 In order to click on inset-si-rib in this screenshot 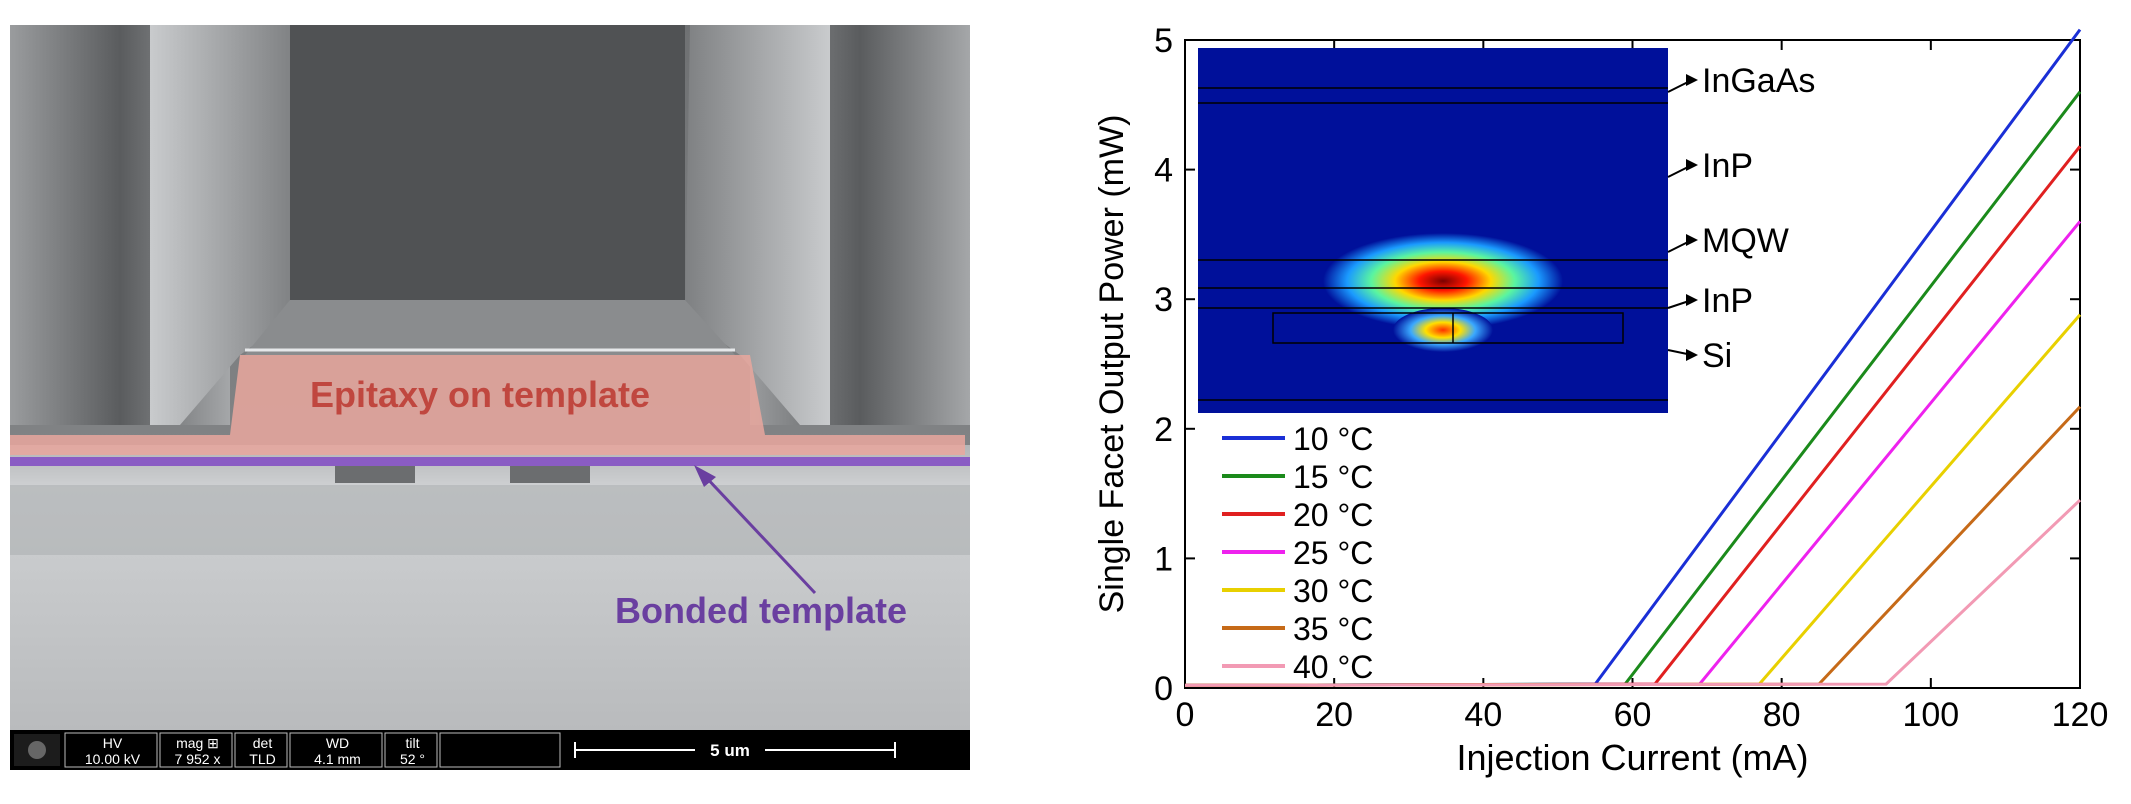, I will do `click(1448, 328)`.